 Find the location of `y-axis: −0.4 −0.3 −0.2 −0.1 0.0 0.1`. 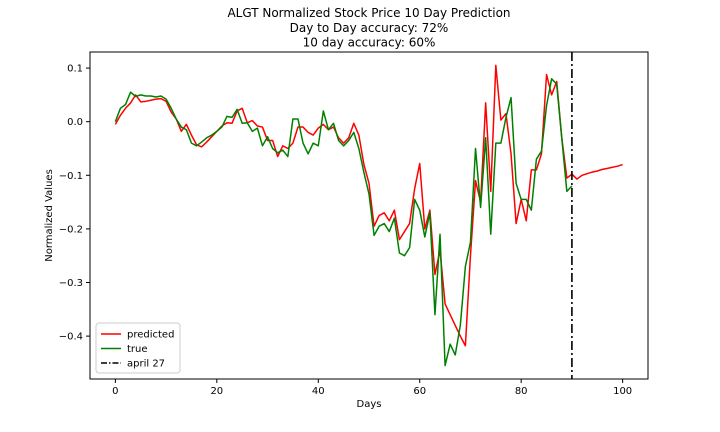

y-axis: −0.4 −0.3 −0.2 −0.1 0.0 0.1 is located at coordinates (74, 203).